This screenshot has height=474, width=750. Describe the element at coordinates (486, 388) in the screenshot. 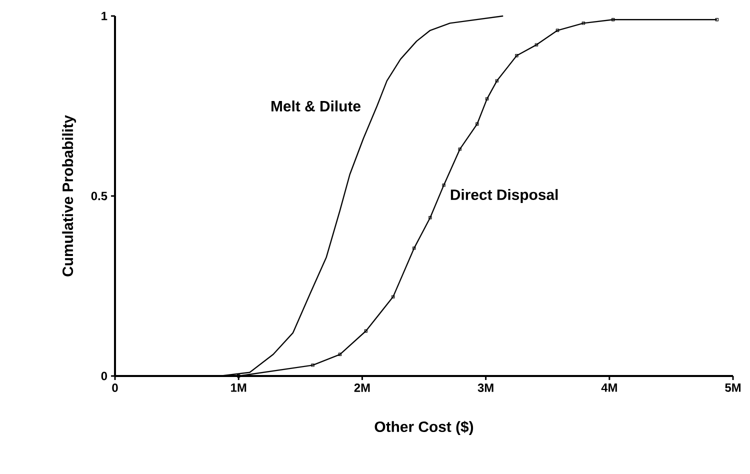

I see `x-tick-label: 3M` at that location.